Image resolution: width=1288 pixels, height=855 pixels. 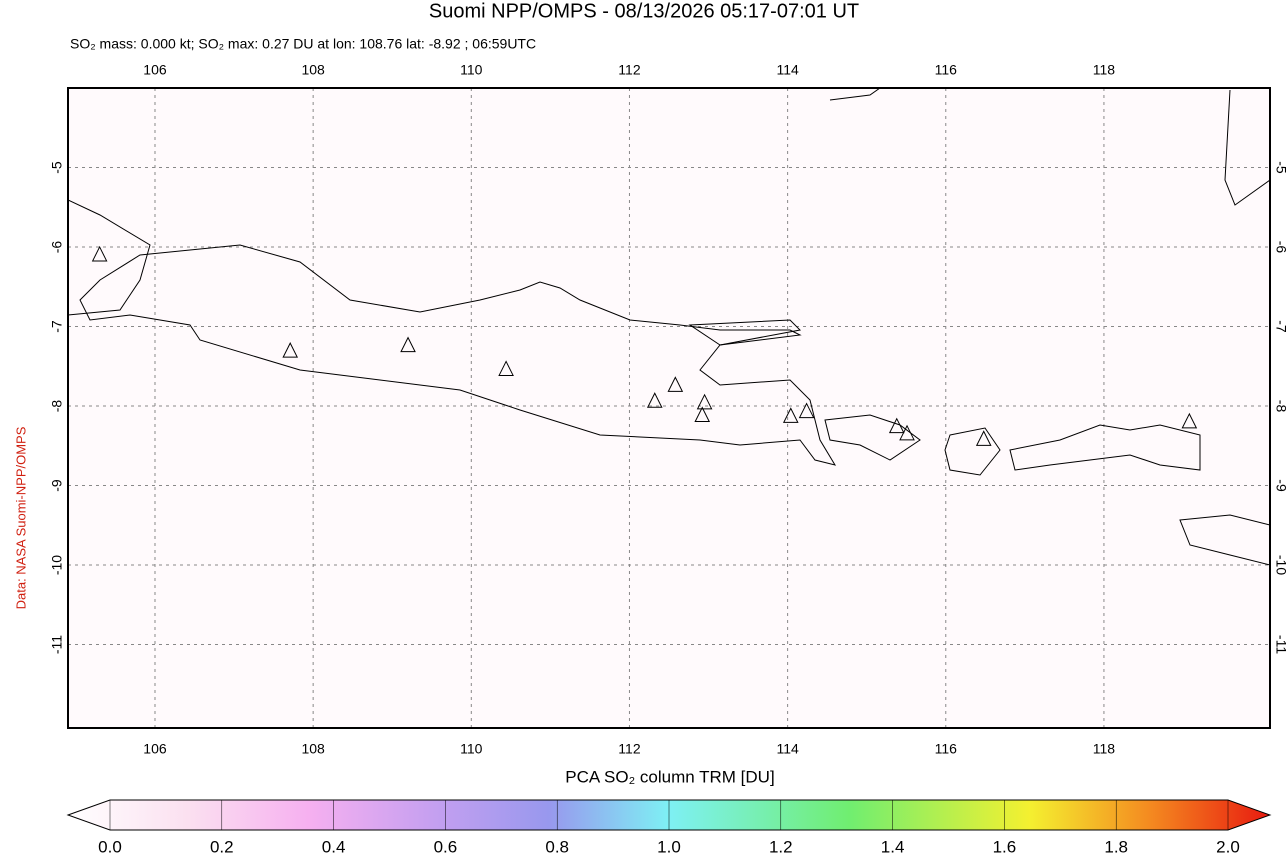 What do you see at coordinates (1224, 540) in the screenshot?
I see `sumba` at bounding box center [1224, 540].